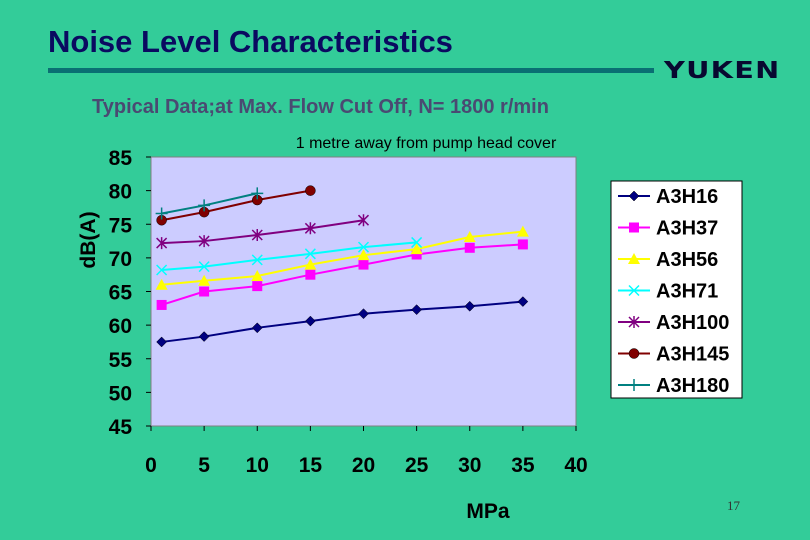 Image resolution: width=810 pixels, height=540 pixels. I want to click on x-tick-label: 15, so click(311, 465).